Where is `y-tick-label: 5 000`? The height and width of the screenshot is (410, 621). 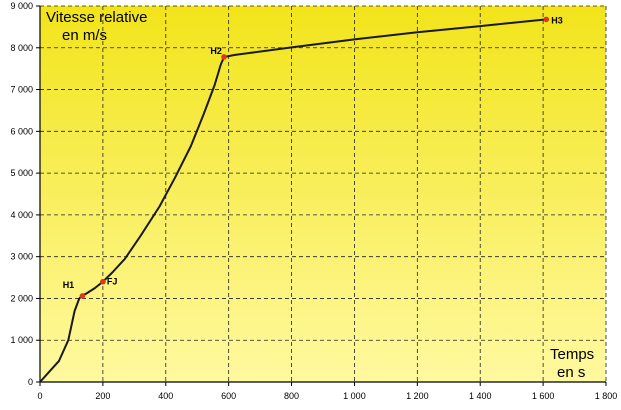
y-tick-label: 5 000 is located at coordinates (21, 173).